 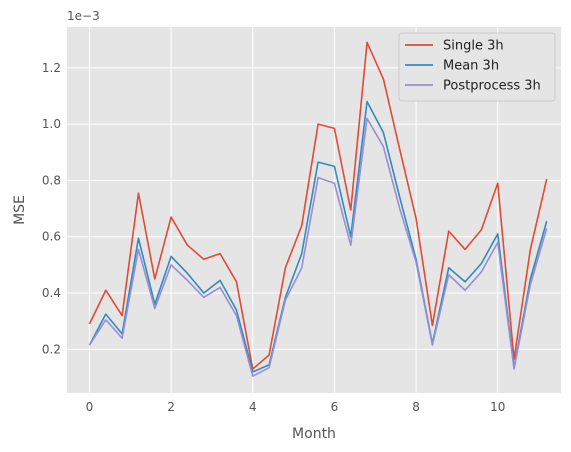 What do you see at coordinates (51, 124) in the screenshot?
I see `y-tick-label: 1.0` at bounding box center [51, 124].